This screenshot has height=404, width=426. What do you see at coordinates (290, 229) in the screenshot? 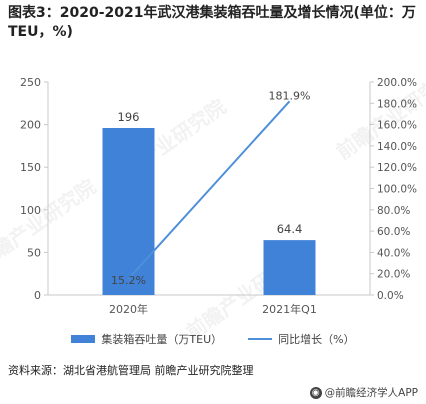
I see `bar-value-label: 64.4` at bounding box center [290, 229].